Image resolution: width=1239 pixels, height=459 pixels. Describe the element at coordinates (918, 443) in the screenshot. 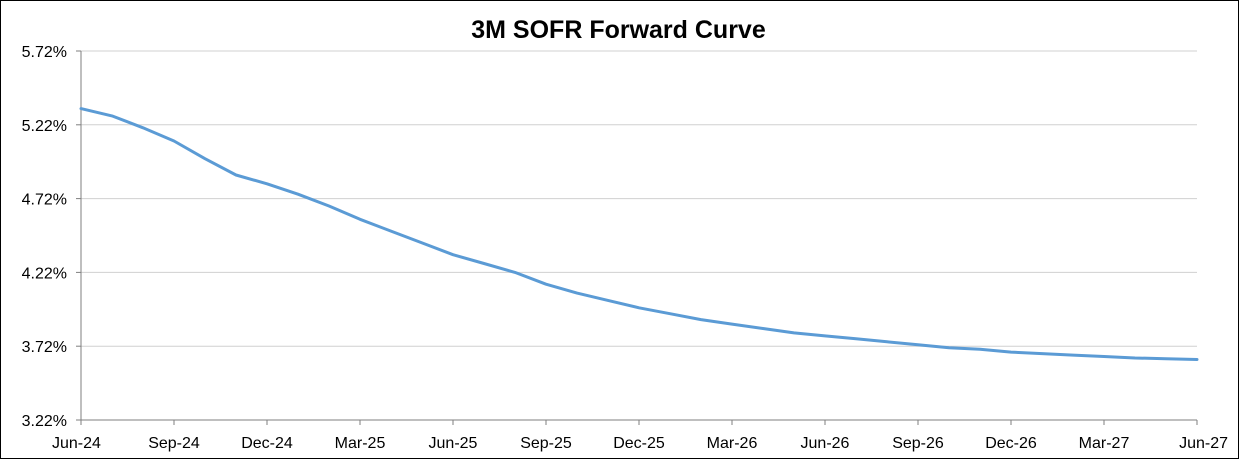

I see `x-tick-label: Sep-26` at that location.